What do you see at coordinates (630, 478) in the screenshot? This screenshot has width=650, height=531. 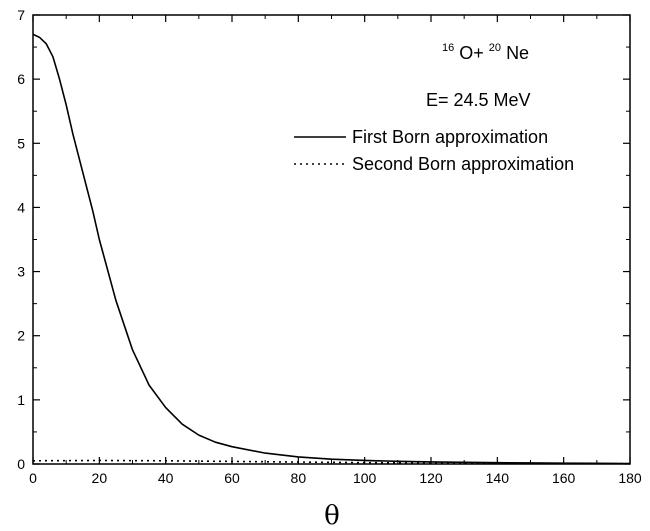 I see `x-tick-label: 180` at bounding box center [630, 478].